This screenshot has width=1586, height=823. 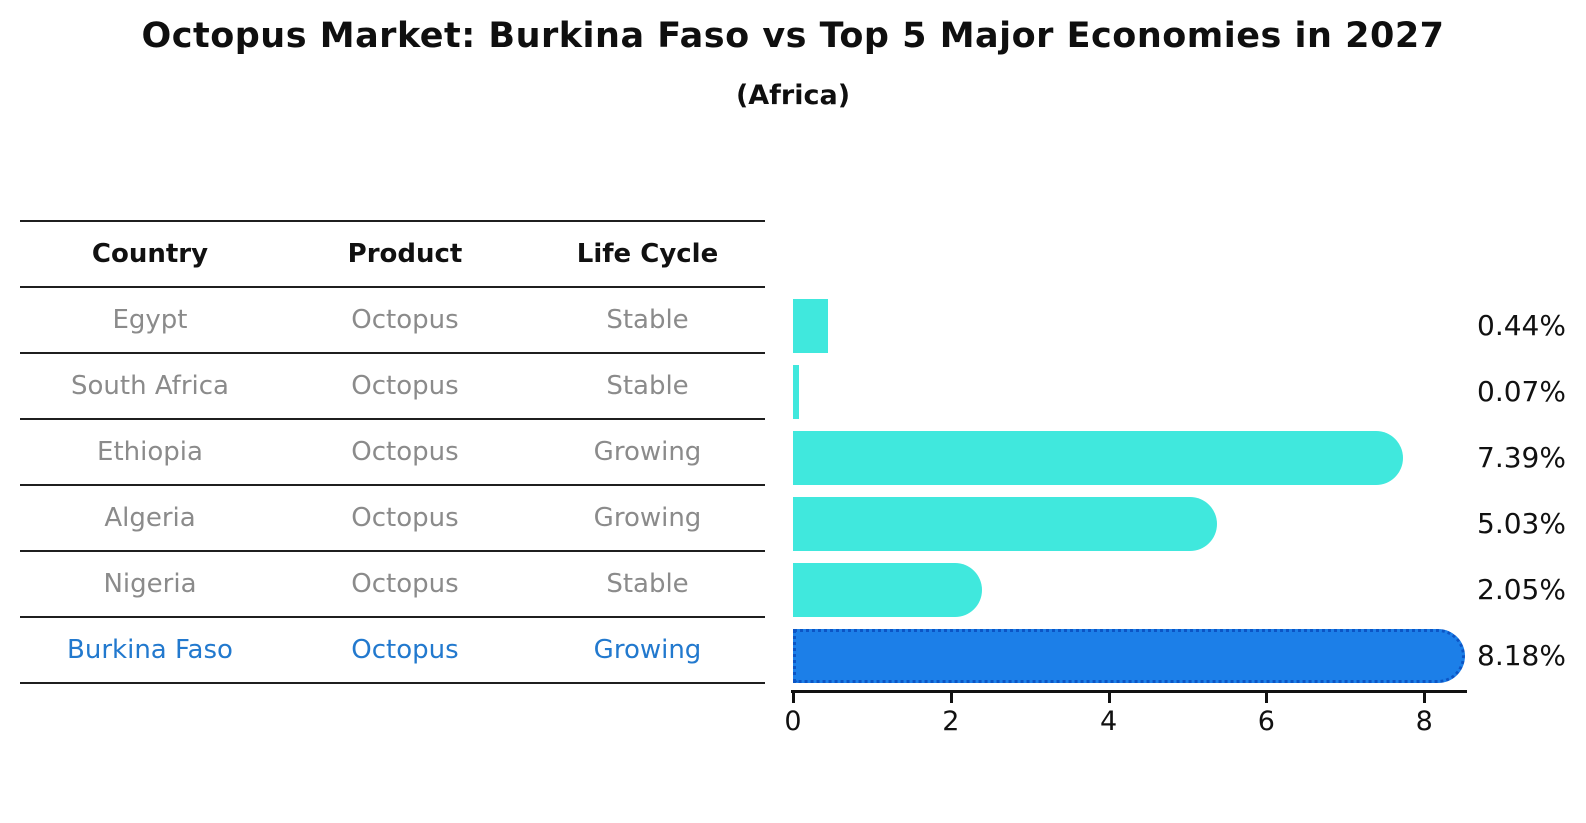 I want to click on table-header-row: Country Product Life Cycle, so click(x=392, y=255).